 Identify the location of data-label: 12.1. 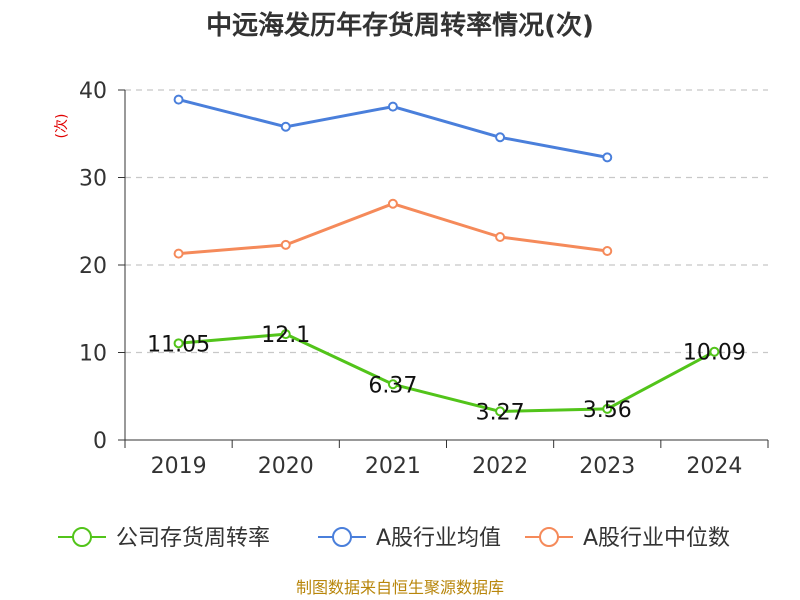
(285, 335).